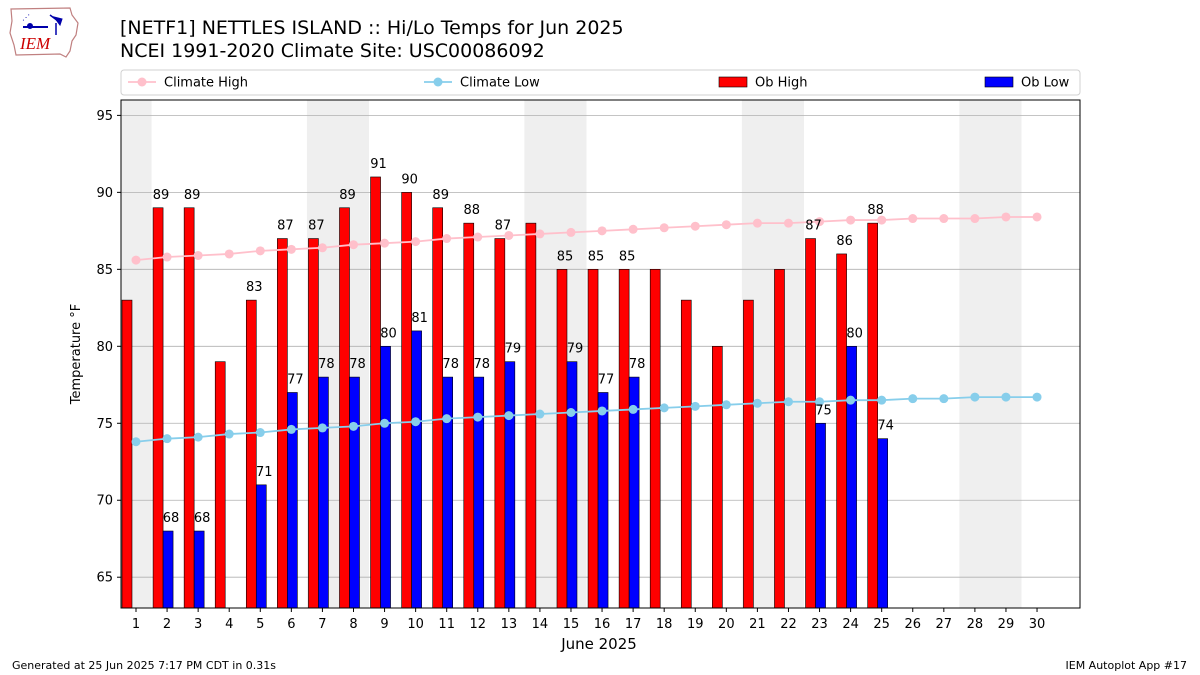 The height and width of the screenshot is (675, 1200). What do you see at coordinates (586, 419) in the screenshot?
I see `climate-low-line` at bounding box center [586, 419].